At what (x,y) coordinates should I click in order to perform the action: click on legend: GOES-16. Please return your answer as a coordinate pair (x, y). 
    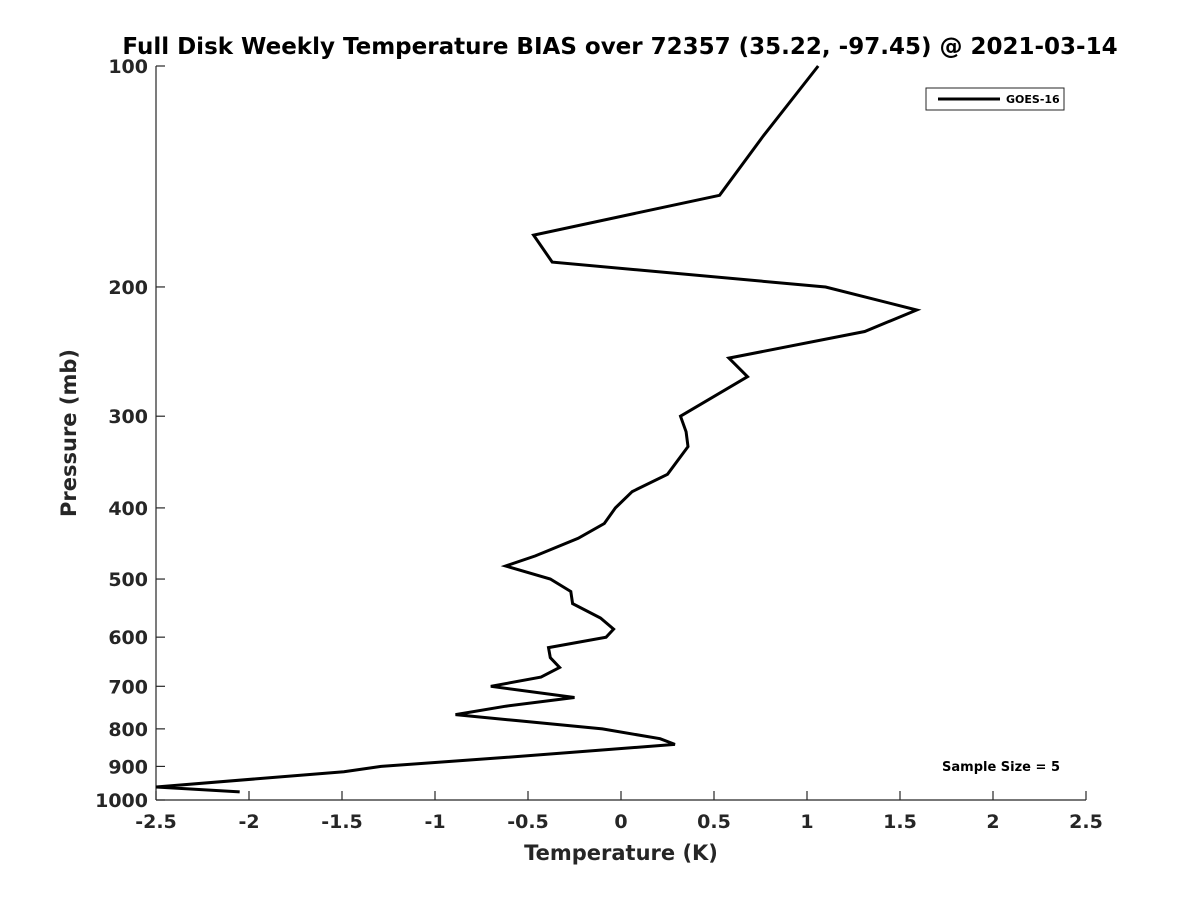
    Looking at the image, I should click on (995, 99).